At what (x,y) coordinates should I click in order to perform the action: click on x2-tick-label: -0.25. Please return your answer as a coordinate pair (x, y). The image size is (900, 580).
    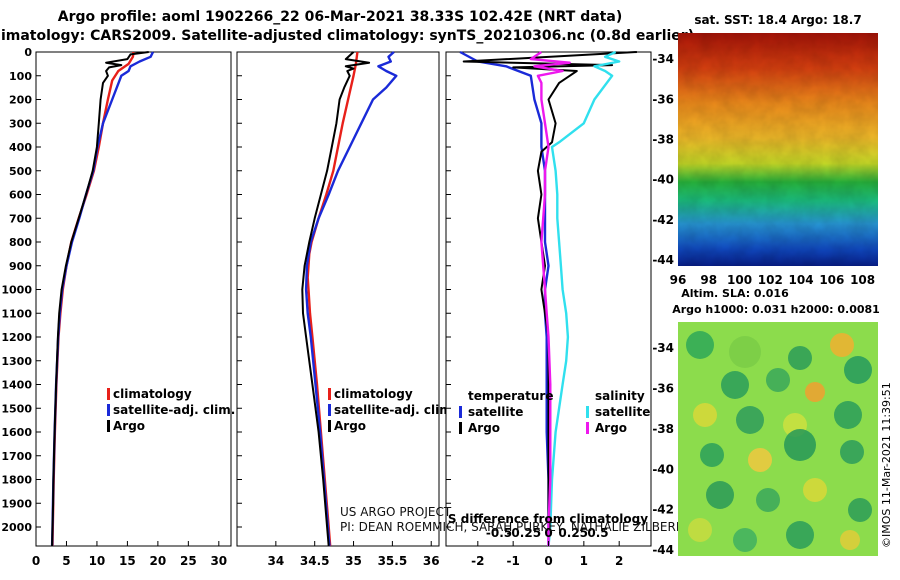
    Looking at the image, I should click on (523, 533).